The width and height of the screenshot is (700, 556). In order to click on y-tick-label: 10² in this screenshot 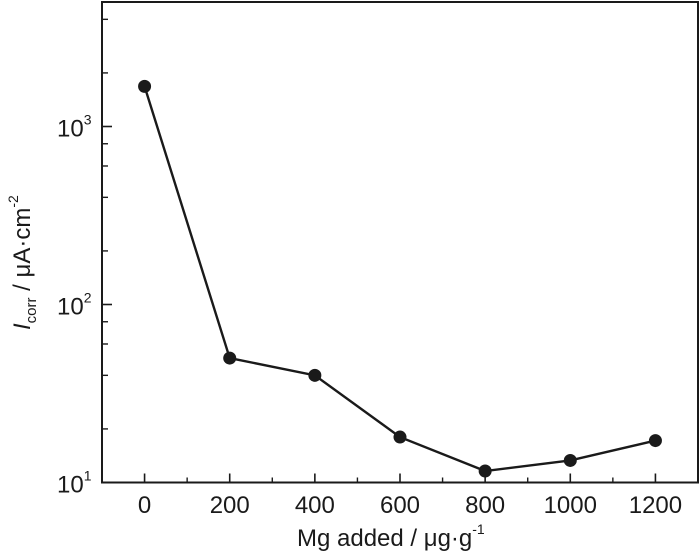, I will do `click(74, 305)`.